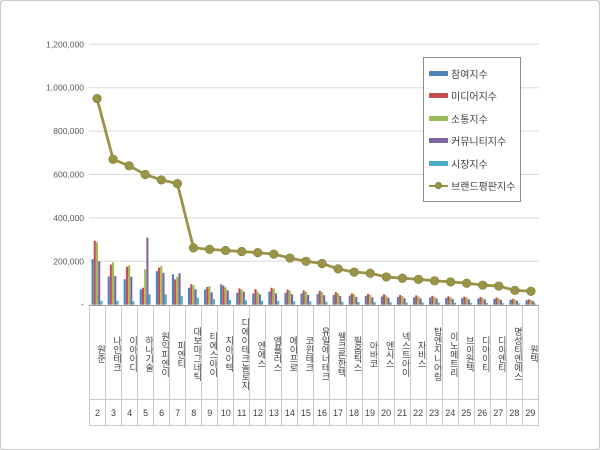  I want to click on x-axis-column: 아바코 19, so click(369, 366).